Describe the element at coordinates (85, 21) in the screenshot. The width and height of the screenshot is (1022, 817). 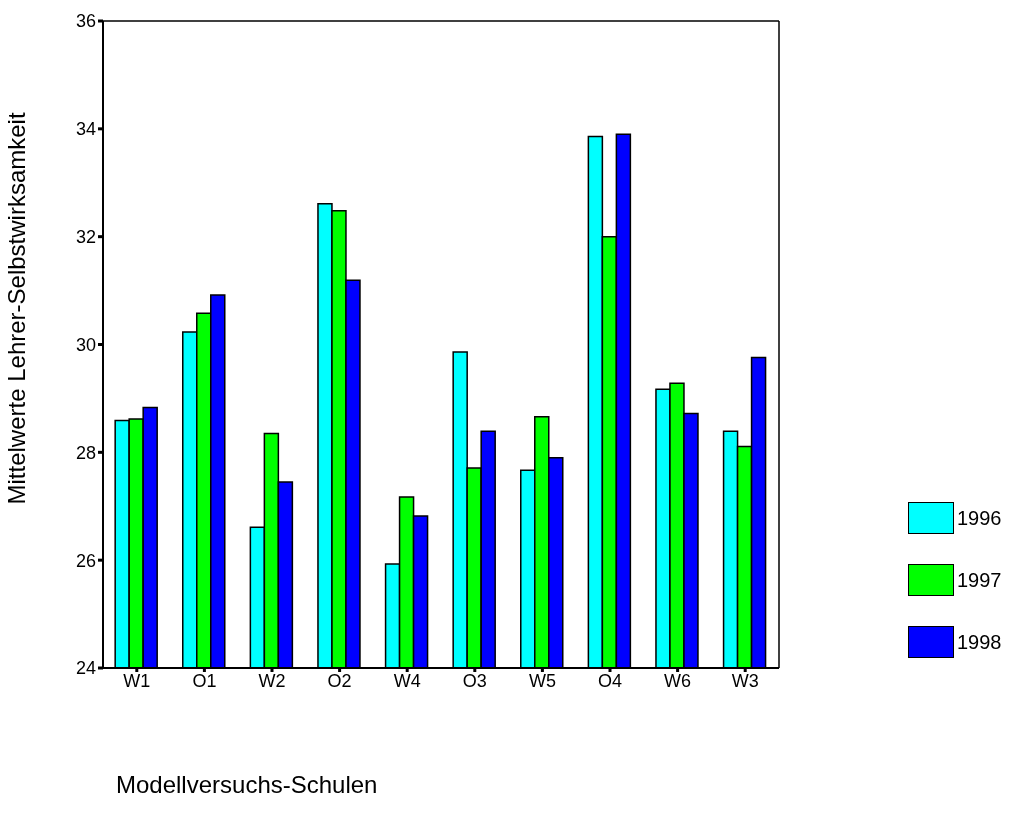
I see `y-tick-label: 36` at that location.